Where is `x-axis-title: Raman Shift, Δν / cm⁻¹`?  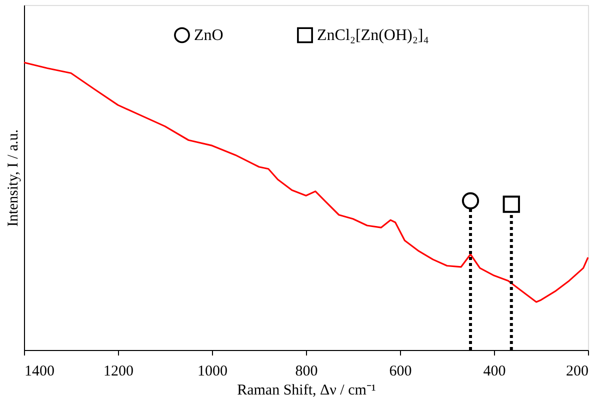
x-axis-title: Raman Shift, Δν / cm⁻¹ is located at coordinates (306, 390).